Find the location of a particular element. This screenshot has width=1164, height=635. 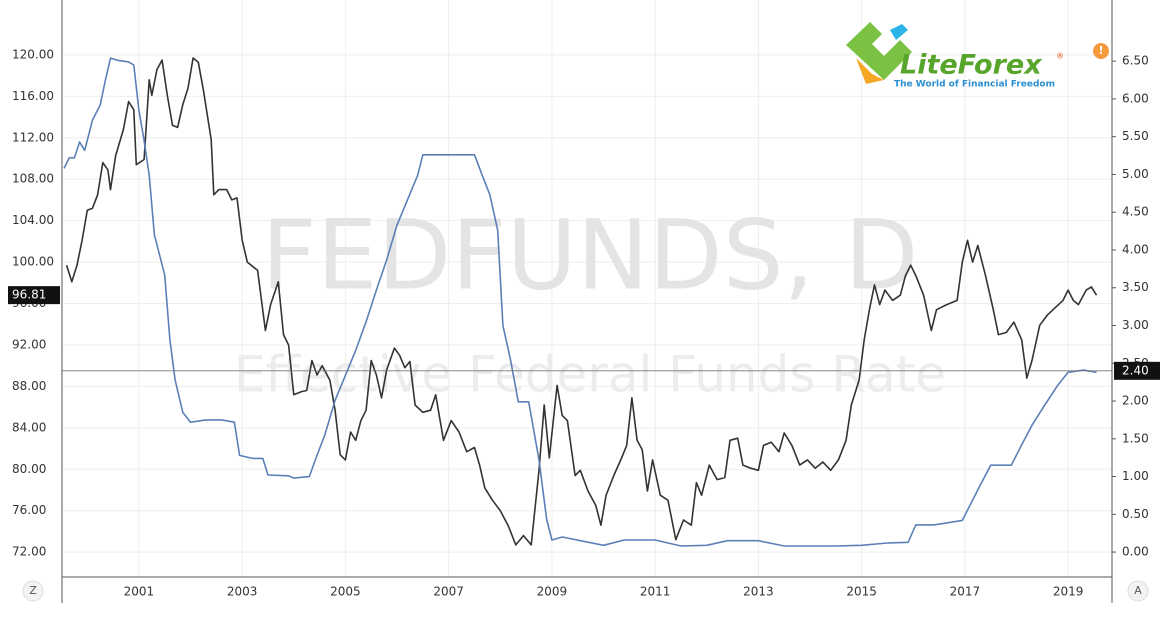

y-tick-label: 80.00 is located at coordinates (29, 469).